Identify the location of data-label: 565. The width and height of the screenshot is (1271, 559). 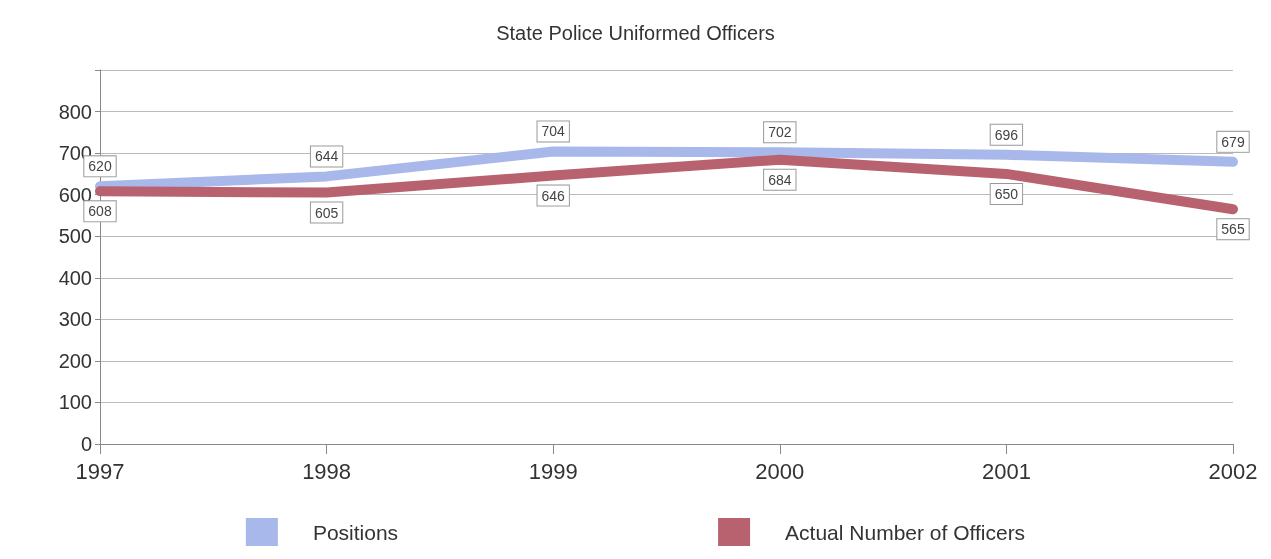
(1233, 229).